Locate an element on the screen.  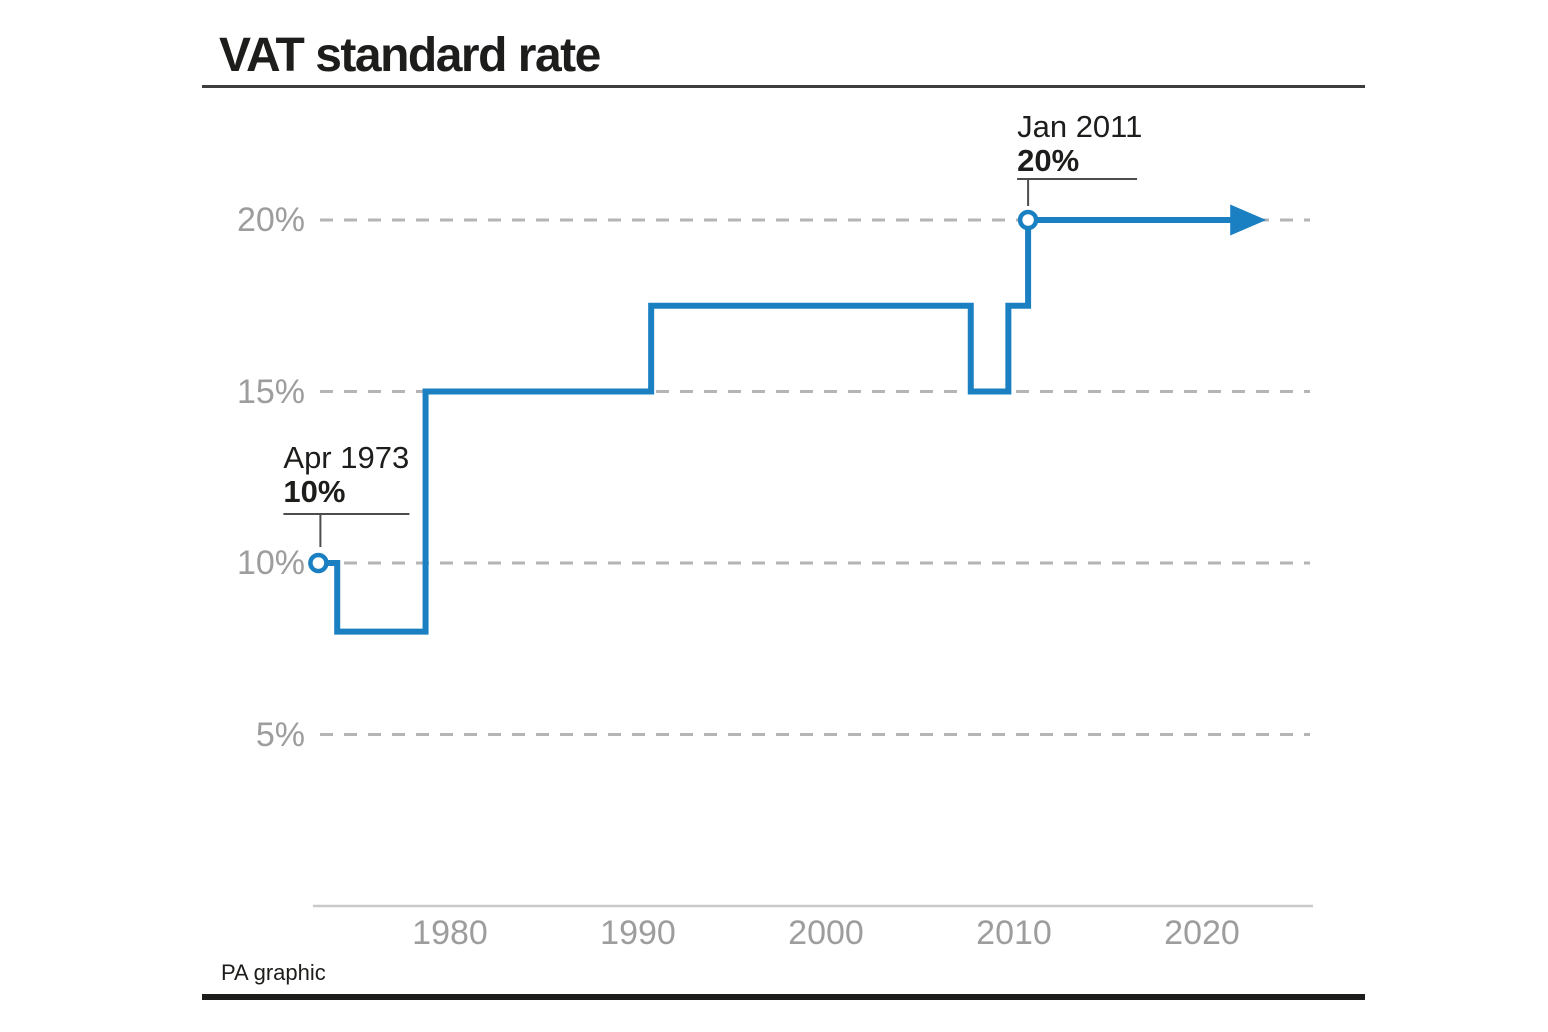
x-axis-label-2000: 2000 is located at coordinates (826, 933).